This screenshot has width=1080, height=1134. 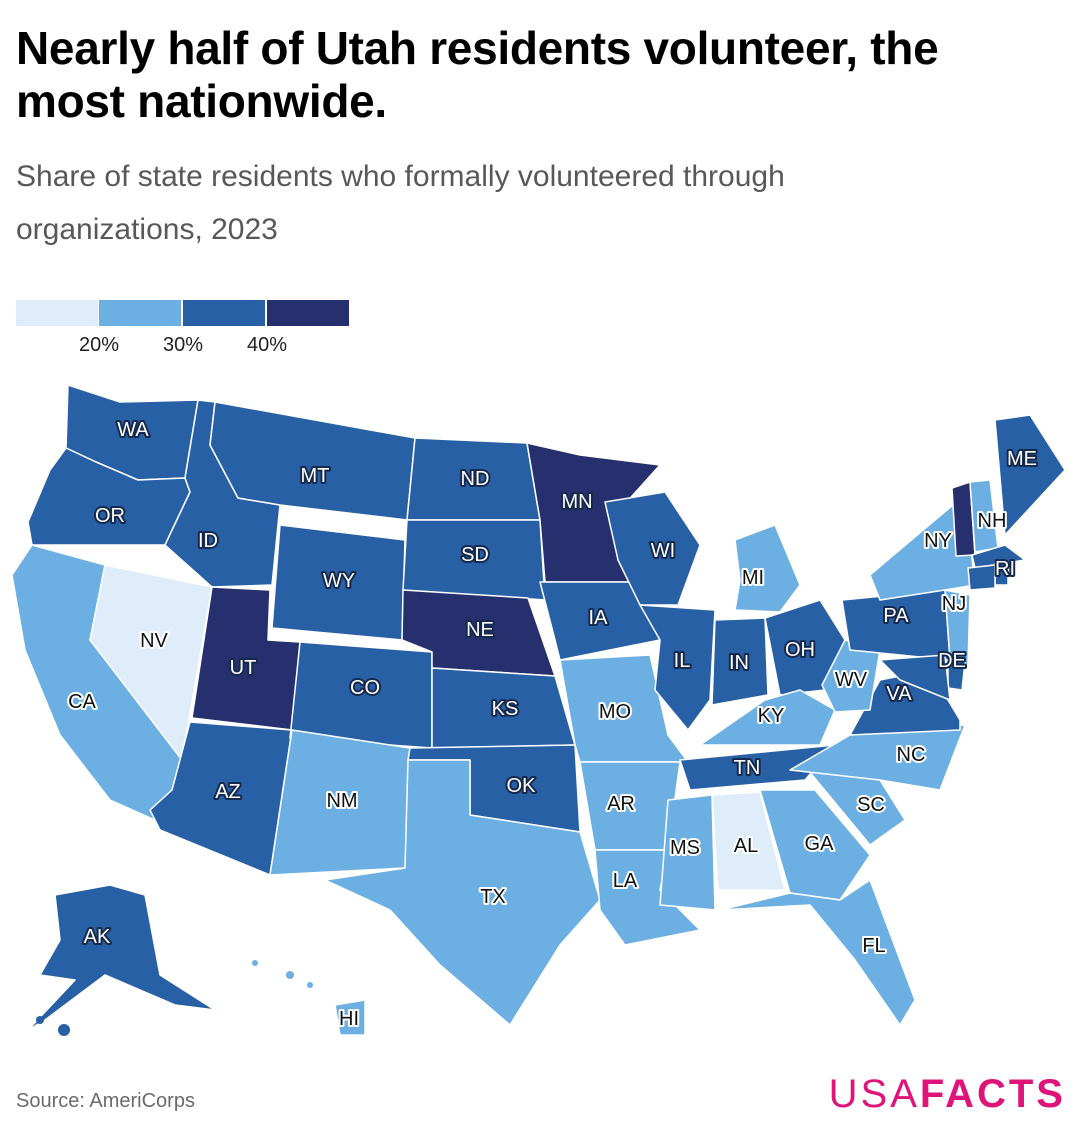 What do you see at coordinates (315, 476) in the screenshot?
I see `state-label-mt: MT` at bounding box center [315, 476].